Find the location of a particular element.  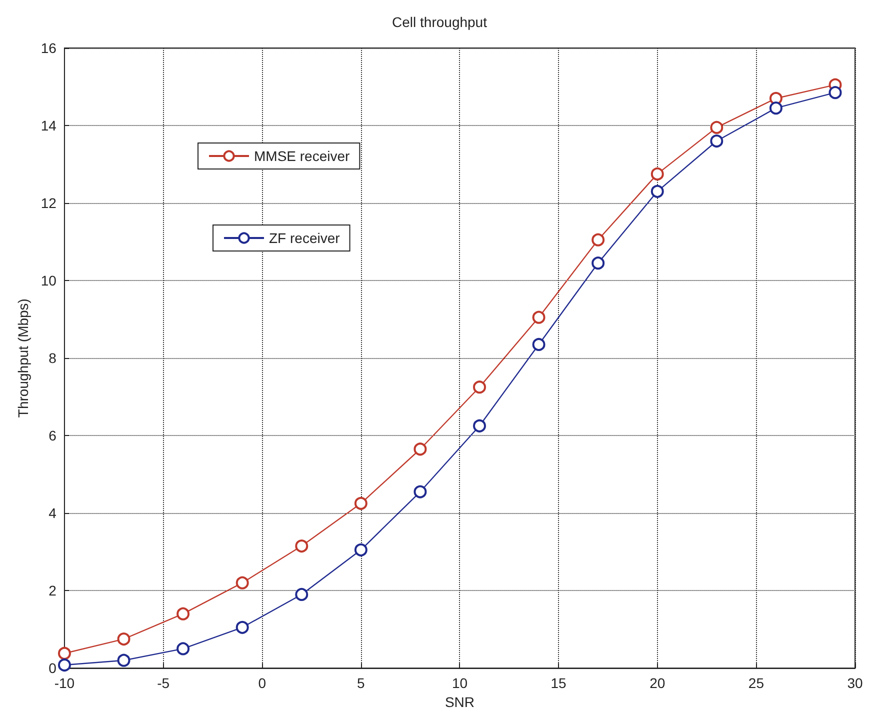

x-tick-label: 20 is located at coordinates (658, 683).